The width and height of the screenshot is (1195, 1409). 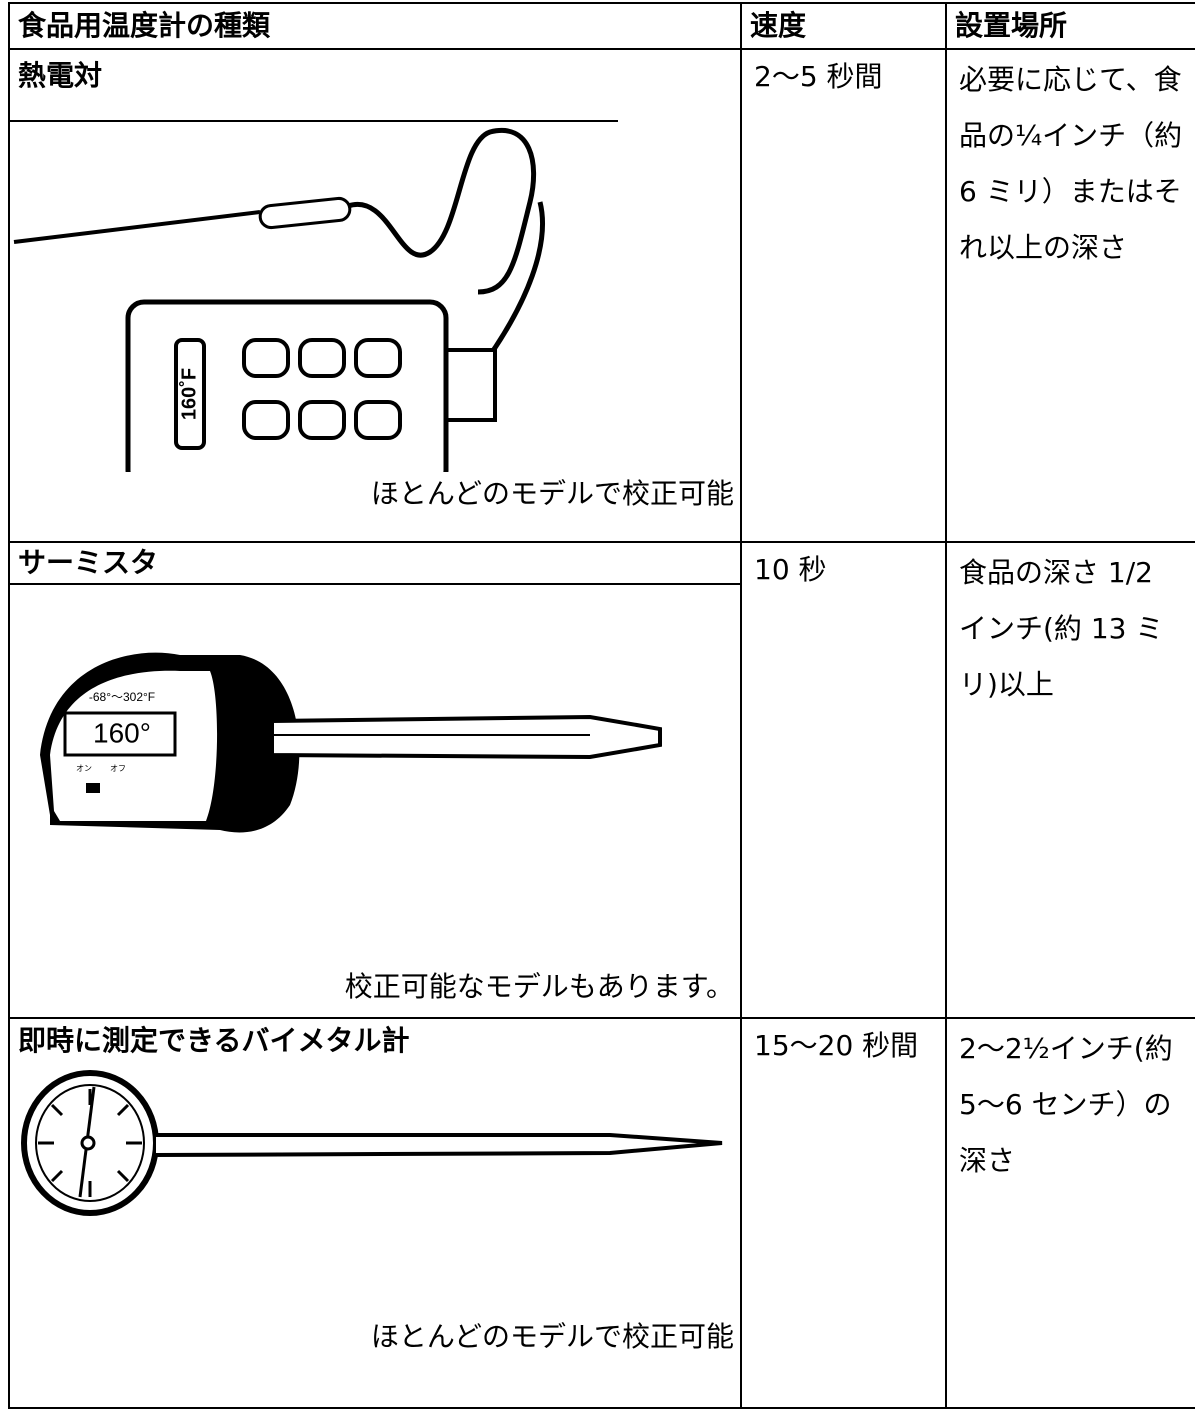 What do you see at coordinates (1070, 1213) in the screenshot?
I see `placement-cell: 2〜2½インチ(約 5〜6 センチ）の深さ` at bounding box center [1070, 1213].